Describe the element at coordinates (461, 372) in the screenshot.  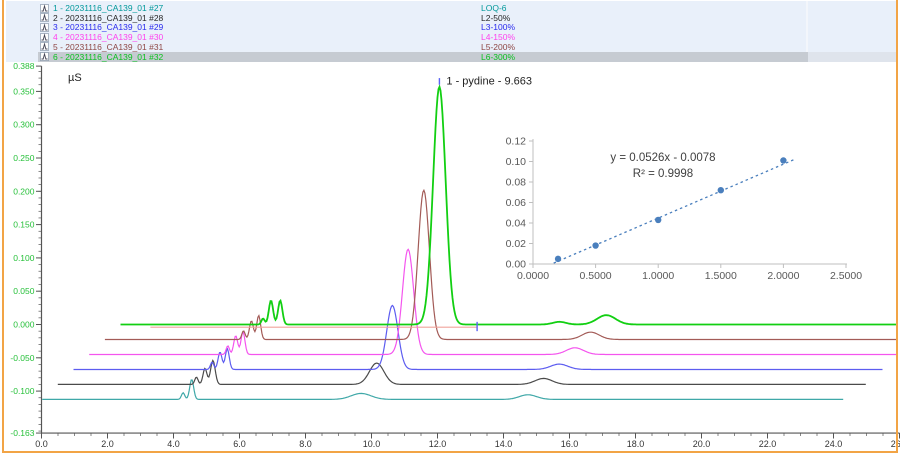
I see `trace-l2-50%` at that location.